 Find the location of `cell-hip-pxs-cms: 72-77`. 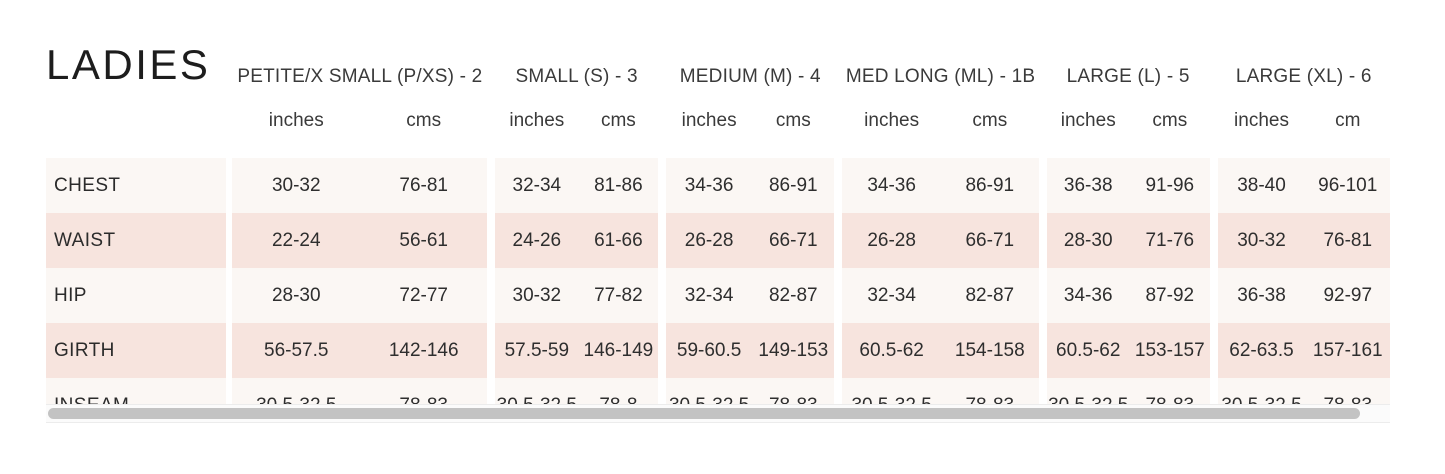

cell-hip-pxs-cms: 72-77 is located at coordinates (424, 295).